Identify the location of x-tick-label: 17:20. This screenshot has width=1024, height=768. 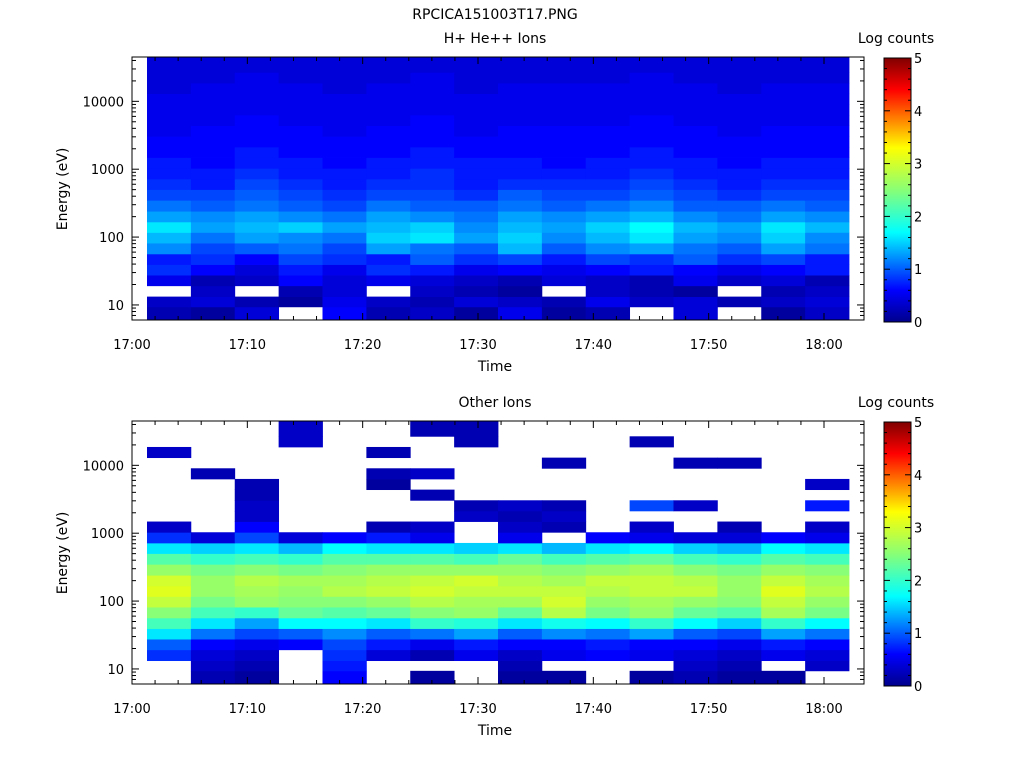
(362, 345).